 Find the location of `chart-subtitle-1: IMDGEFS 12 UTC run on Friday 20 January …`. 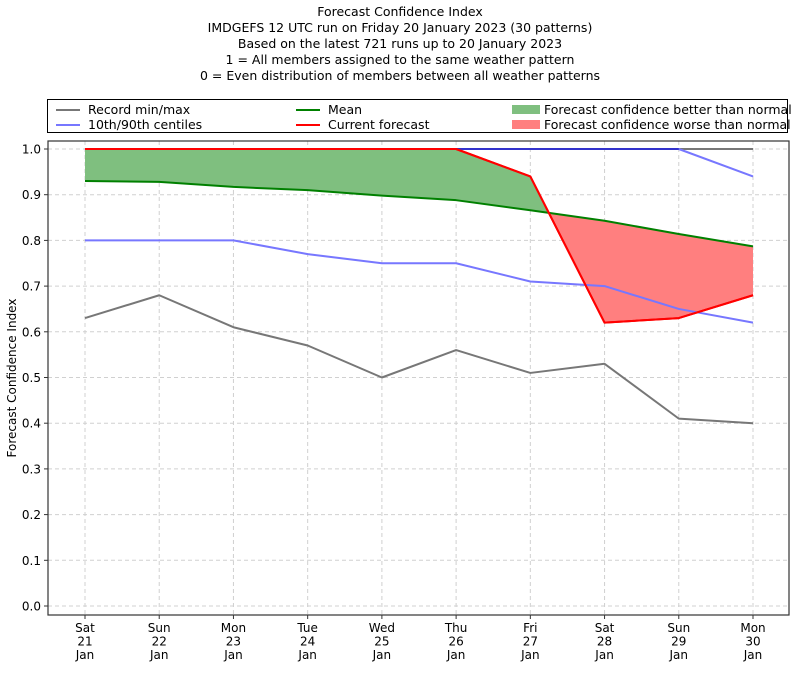

chart-subtitle-1: IMDGEFS 12 UTC run on Friday 20 January … is located at coordinates (400, 27).